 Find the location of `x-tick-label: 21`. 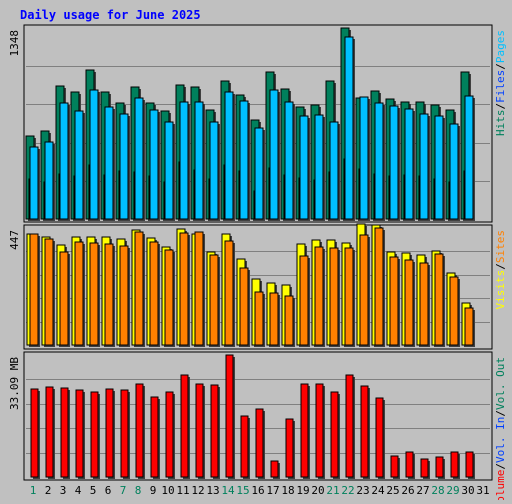

x-tick-label: 21 is located at coordinates (332, 490).